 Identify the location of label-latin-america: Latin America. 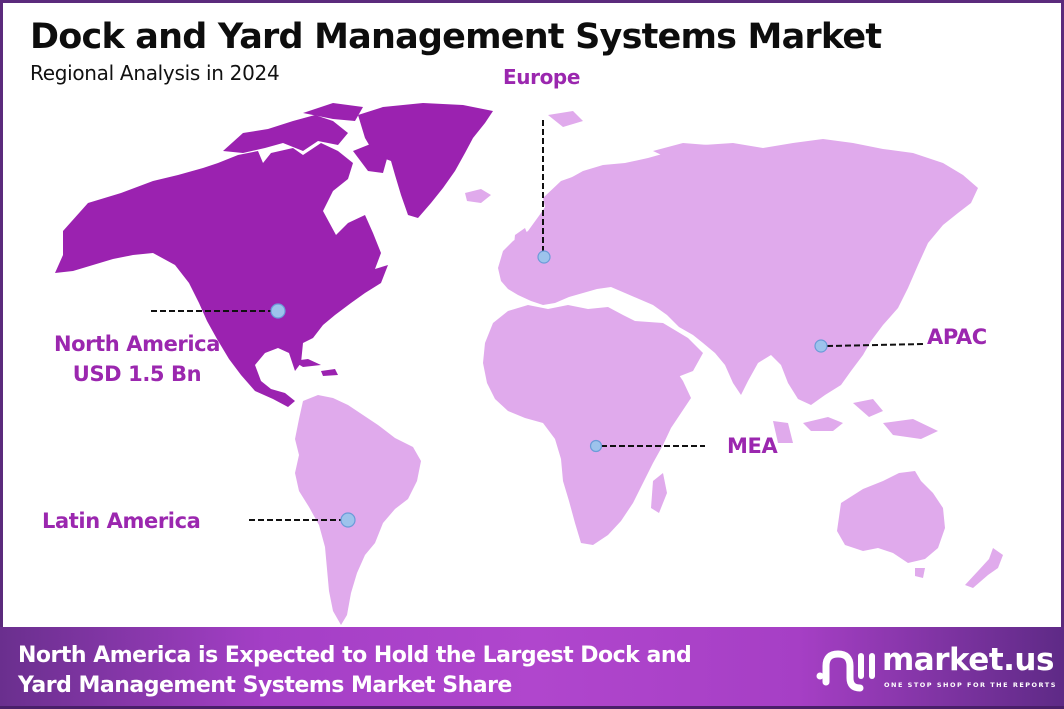
(121, 521).